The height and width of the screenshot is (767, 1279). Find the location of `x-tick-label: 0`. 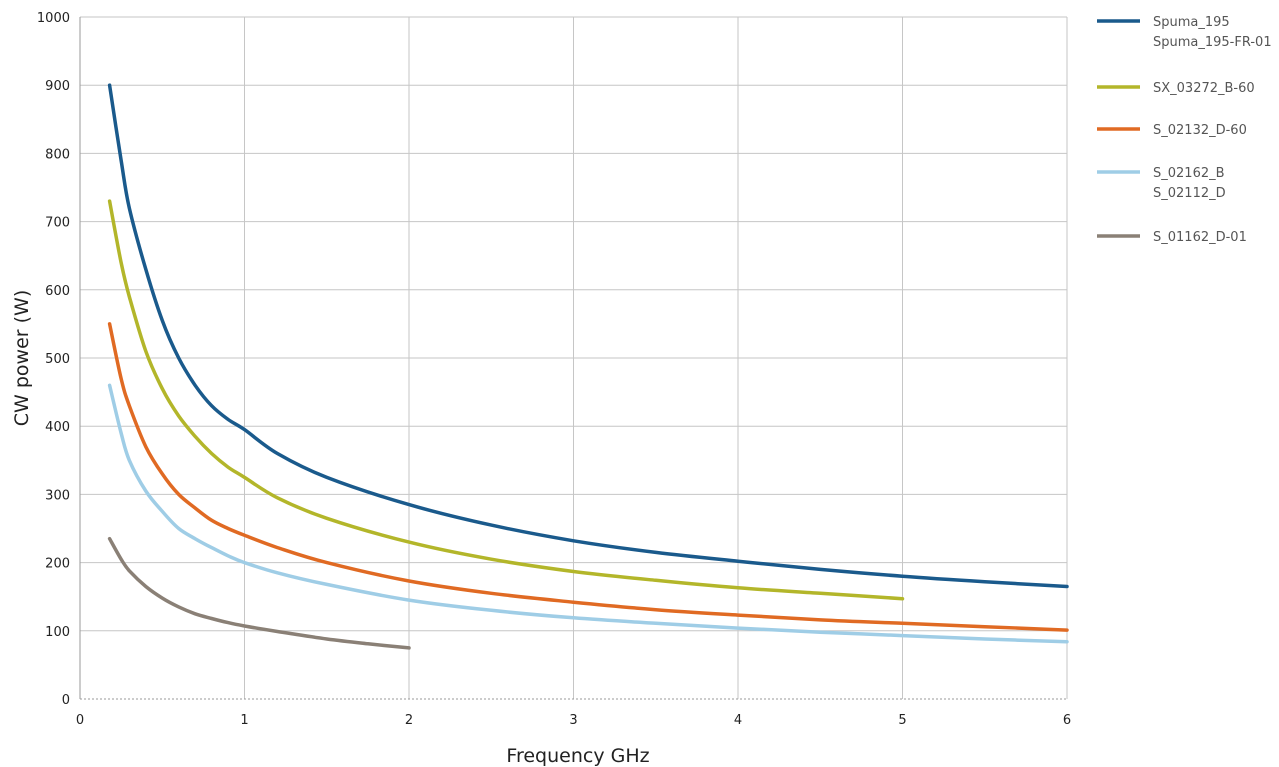

x-tick-label: 0 is located at coordinates (80, 720).